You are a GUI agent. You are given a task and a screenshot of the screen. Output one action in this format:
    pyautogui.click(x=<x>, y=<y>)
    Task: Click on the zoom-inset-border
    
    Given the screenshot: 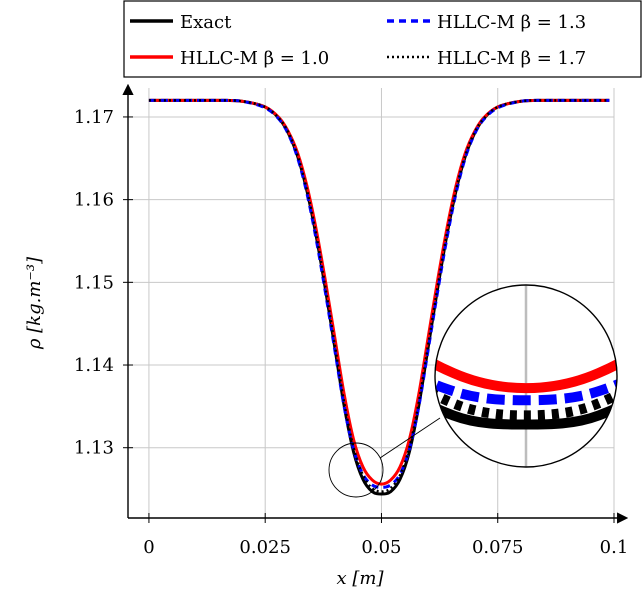 What is the action you would take?
    pyautogui.click(x=526, y=376)
    